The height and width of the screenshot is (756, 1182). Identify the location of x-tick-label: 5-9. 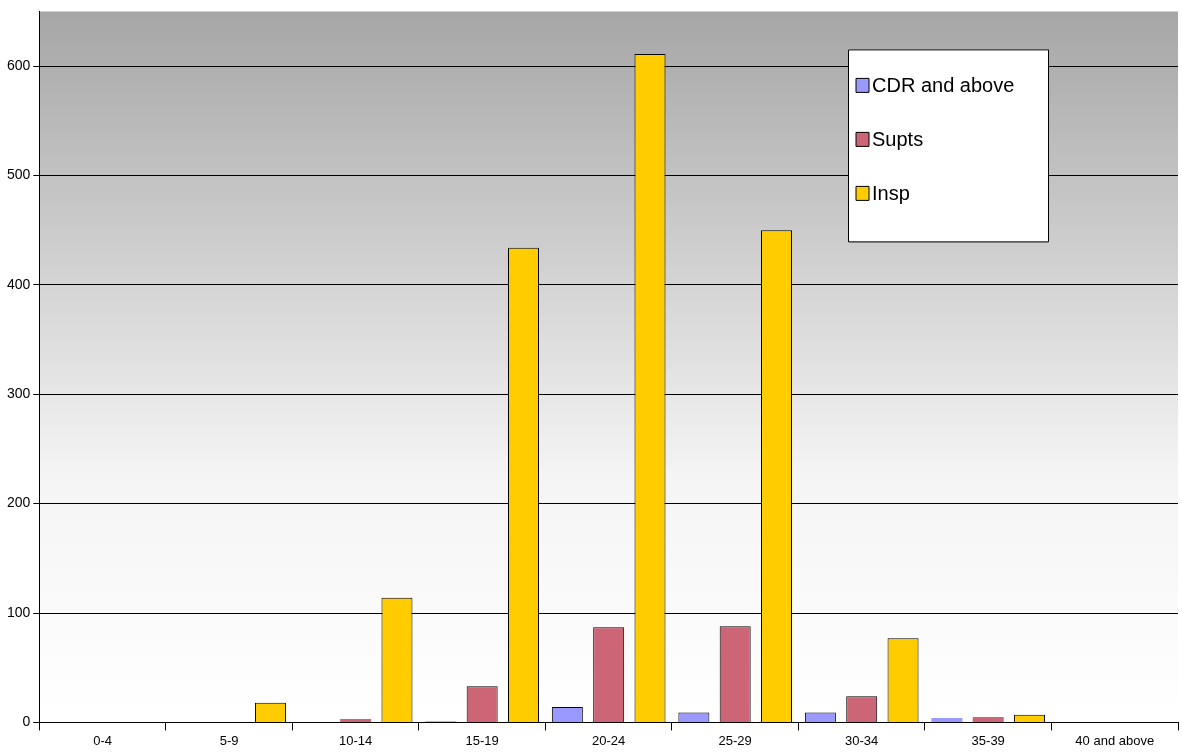
(229, 740).